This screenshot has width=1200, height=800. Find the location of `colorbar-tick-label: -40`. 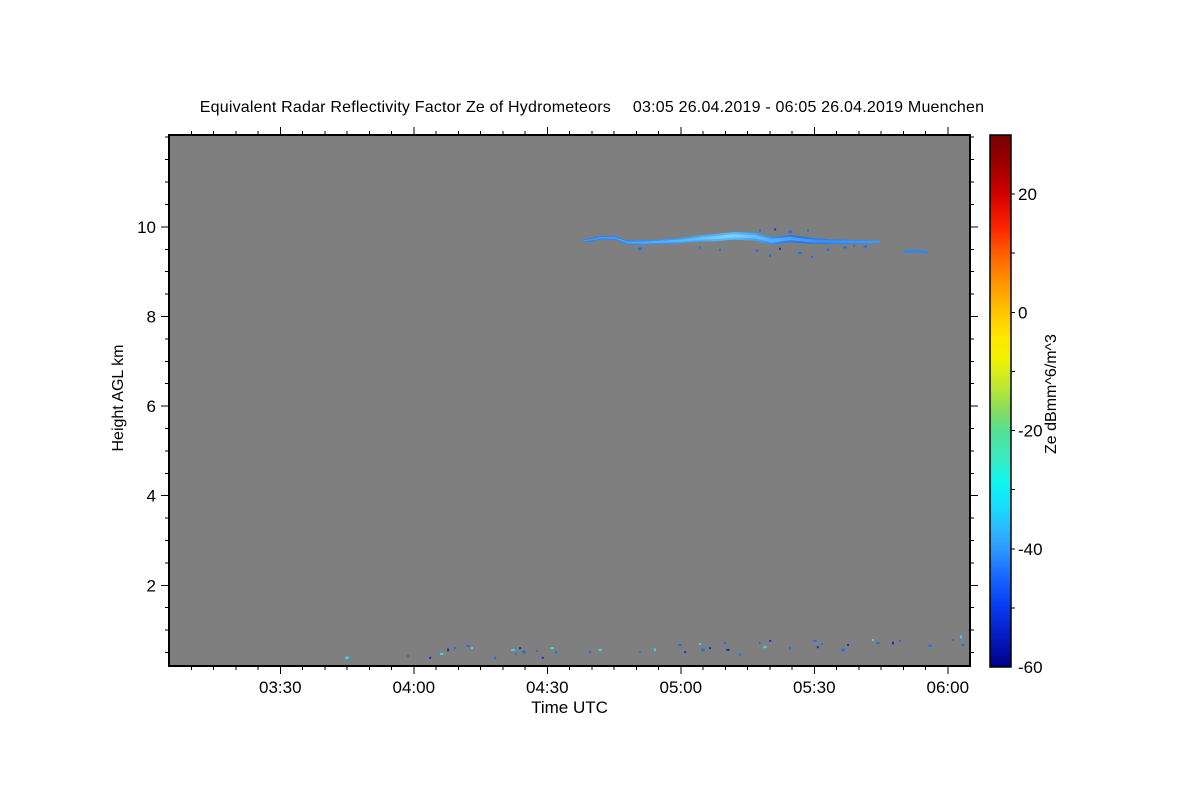

colorbar-tick-label: -40 is located at coordinates (1030, 549).